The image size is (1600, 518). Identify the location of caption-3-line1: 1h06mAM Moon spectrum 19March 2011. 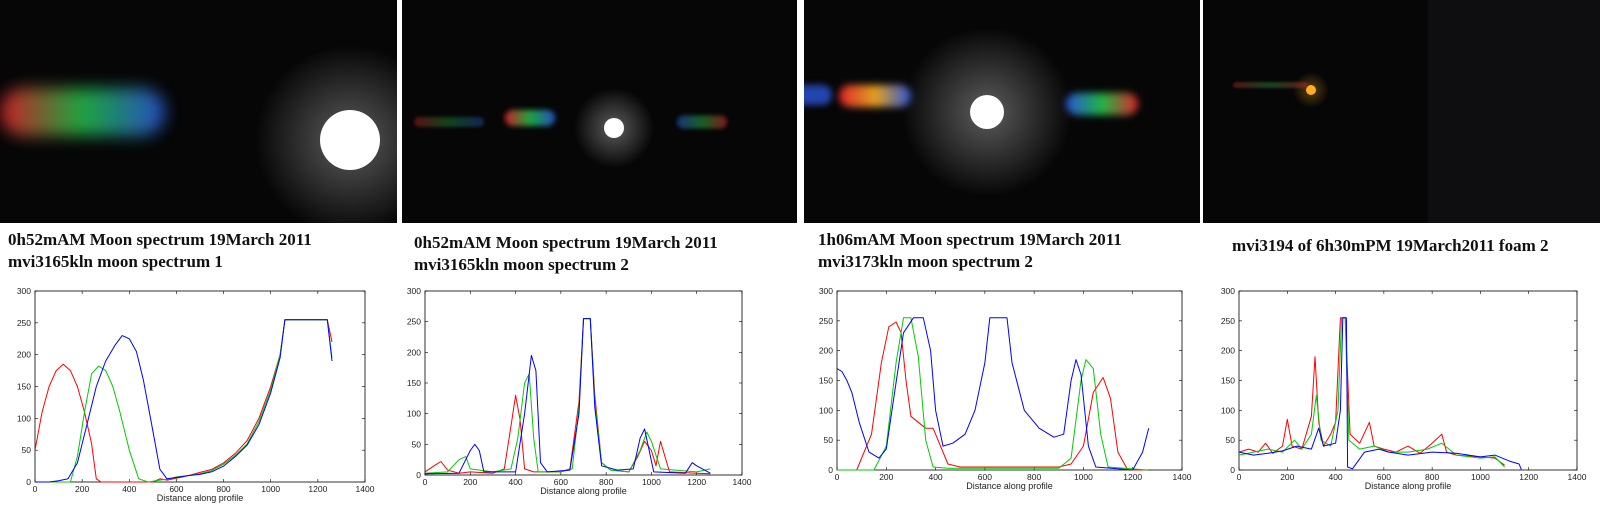
(970, 239).